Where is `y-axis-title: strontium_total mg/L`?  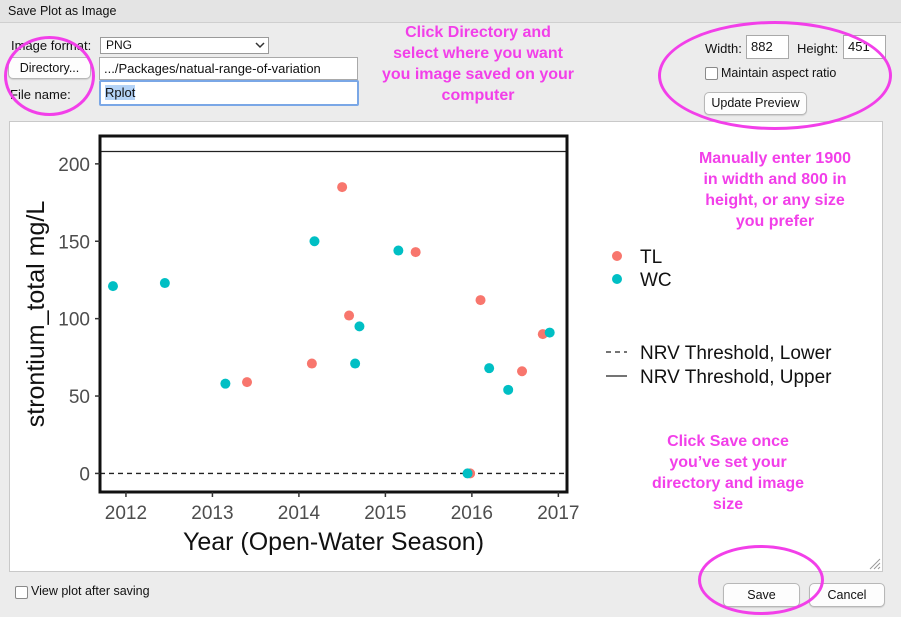
y-axis-title: strontium_total mg/L is located at coordinates (36, 314).